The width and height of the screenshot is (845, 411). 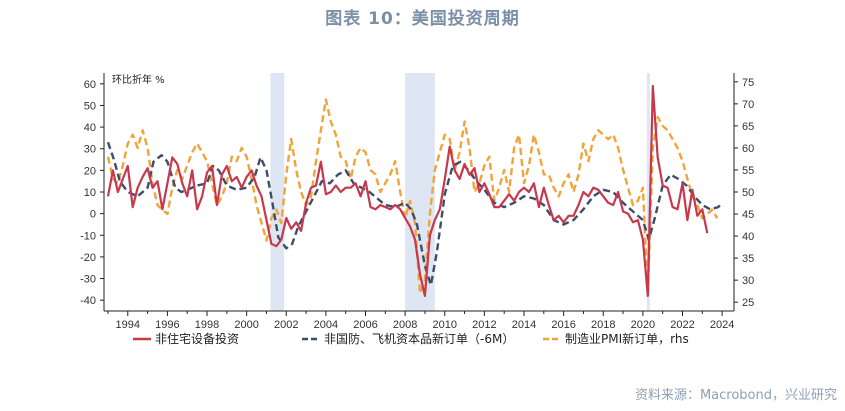 What do you see at coordinates (643, 325) in the screenshot?
I see `x-tick-label: 2020` at bounding box center [643, 325].